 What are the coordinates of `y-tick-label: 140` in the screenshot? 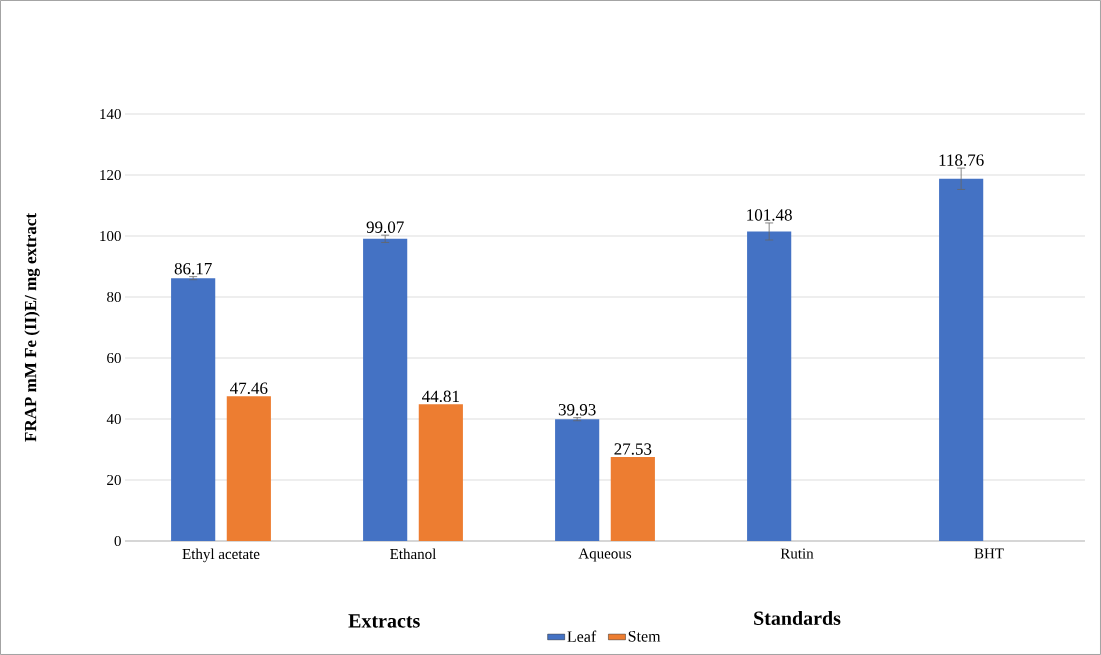 It's located at (110, 114).